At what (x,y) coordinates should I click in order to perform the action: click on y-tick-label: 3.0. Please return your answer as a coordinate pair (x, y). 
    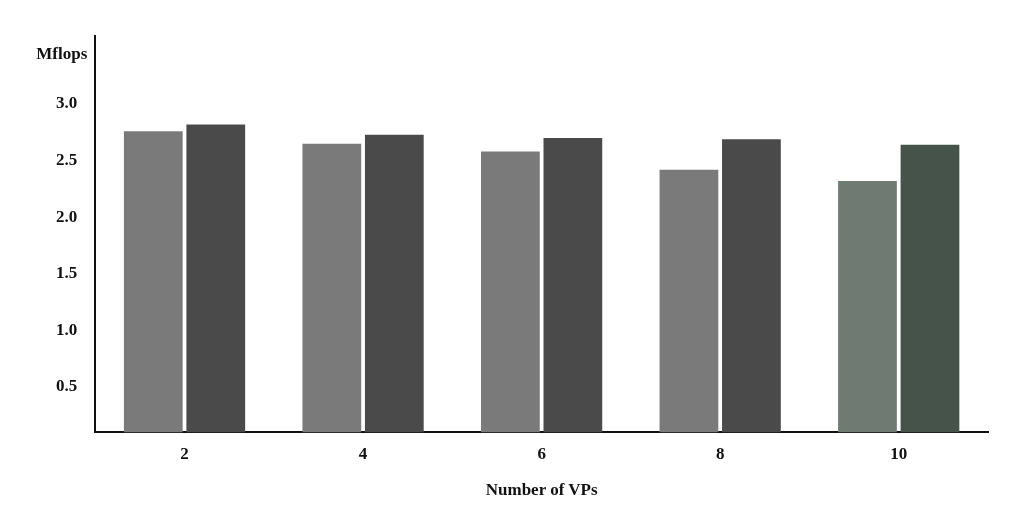
    Looking at the image, I should click on (67, 103).